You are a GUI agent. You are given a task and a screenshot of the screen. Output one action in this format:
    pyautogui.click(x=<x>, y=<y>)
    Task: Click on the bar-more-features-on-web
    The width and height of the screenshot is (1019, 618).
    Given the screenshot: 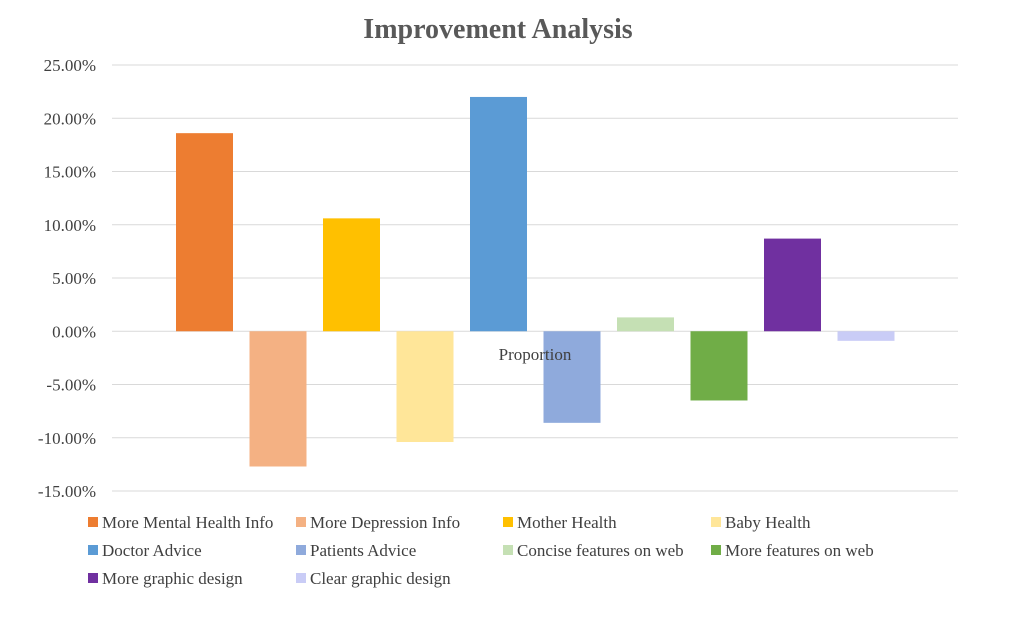 What is the action you would take?
    pyautogui.click(x=719, y=366)
    